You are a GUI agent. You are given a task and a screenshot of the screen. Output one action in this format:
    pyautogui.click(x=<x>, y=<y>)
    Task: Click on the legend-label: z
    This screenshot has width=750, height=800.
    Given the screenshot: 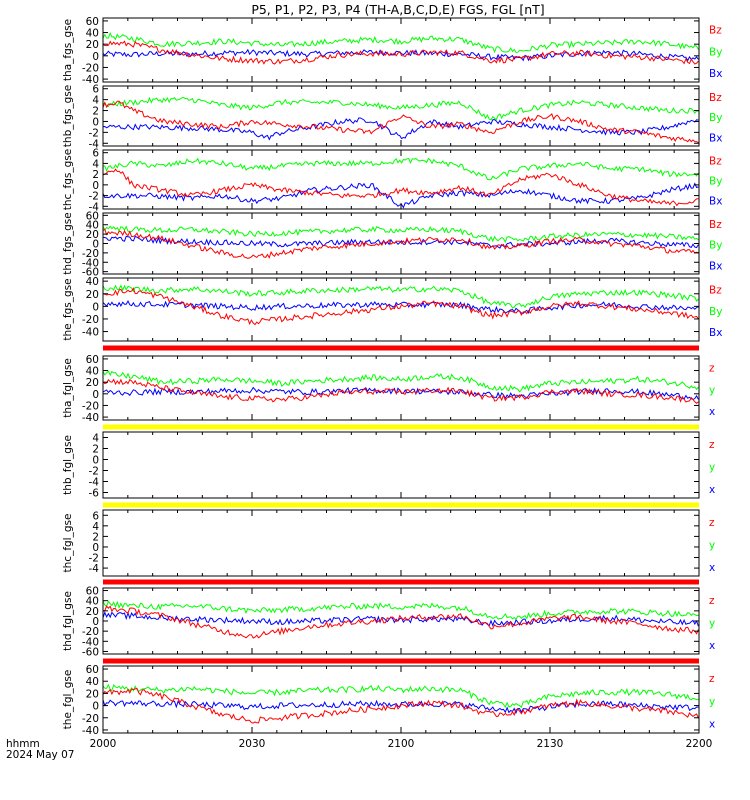 What is the action you would take?
    pyautogui.click(x=712, y=445)
    